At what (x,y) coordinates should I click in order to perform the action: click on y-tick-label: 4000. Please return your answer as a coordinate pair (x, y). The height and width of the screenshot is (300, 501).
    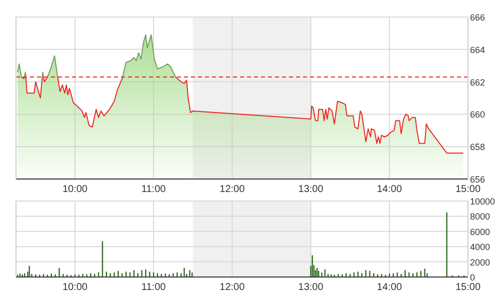
    Looking at the image, I should click on (480, 247).